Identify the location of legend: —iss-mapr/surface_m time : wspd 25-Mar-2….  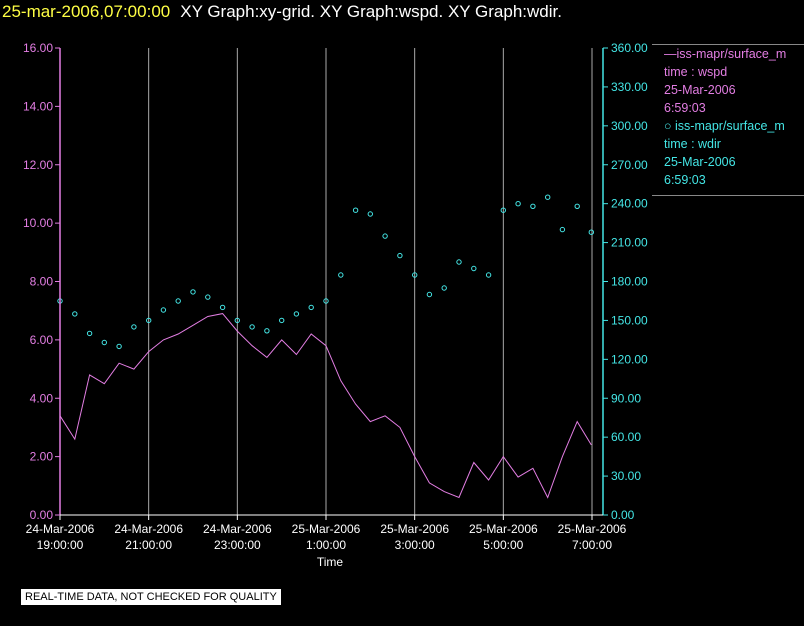
(728, 120).